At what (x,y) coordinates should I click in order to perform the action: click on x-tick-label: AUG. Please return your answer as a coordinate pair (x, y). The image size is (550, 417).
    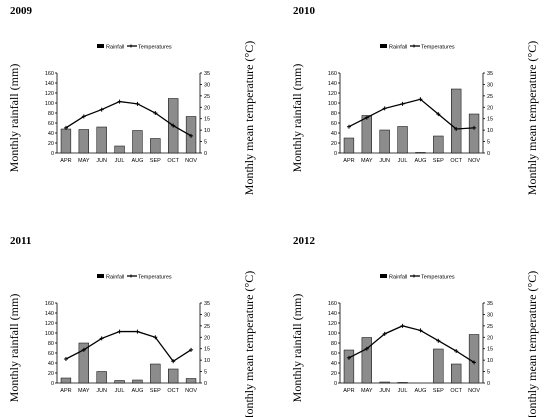
    Looking at the image, I should click on (137, 391).